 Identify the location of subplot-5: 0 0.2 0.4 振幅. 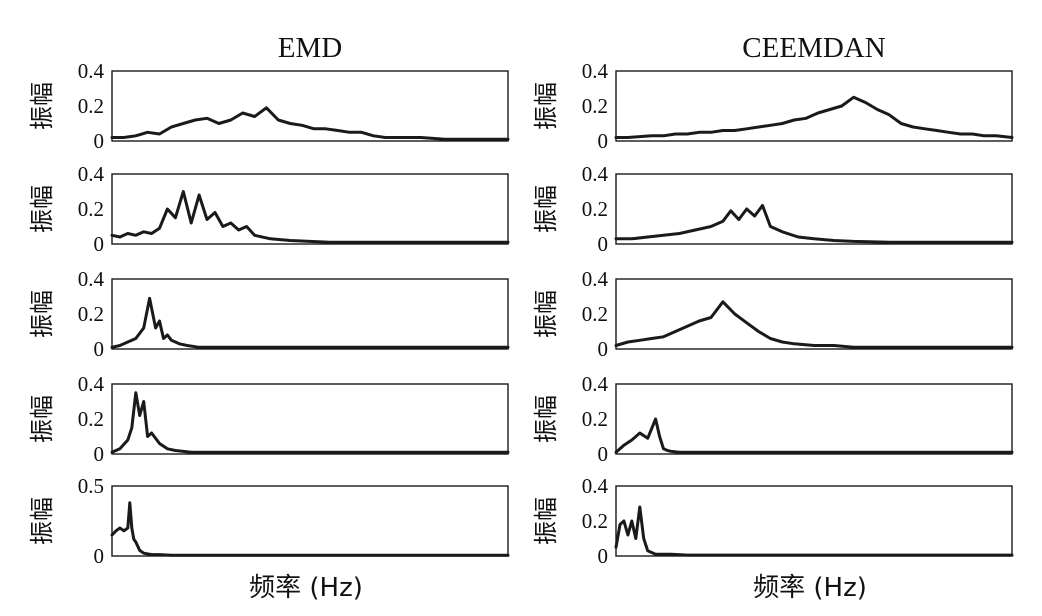
(269, 314).